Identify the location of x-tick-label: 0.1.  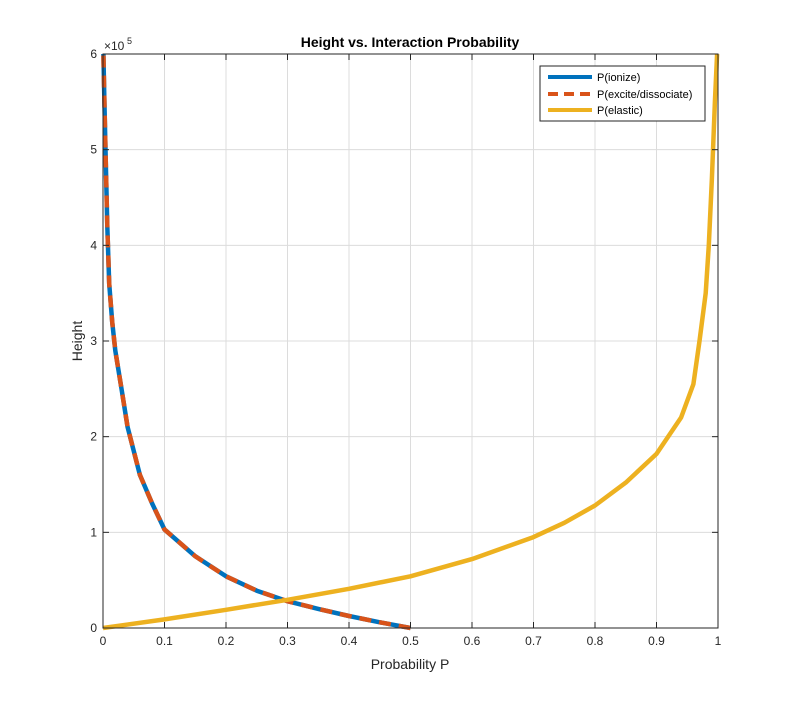
(164, 641).